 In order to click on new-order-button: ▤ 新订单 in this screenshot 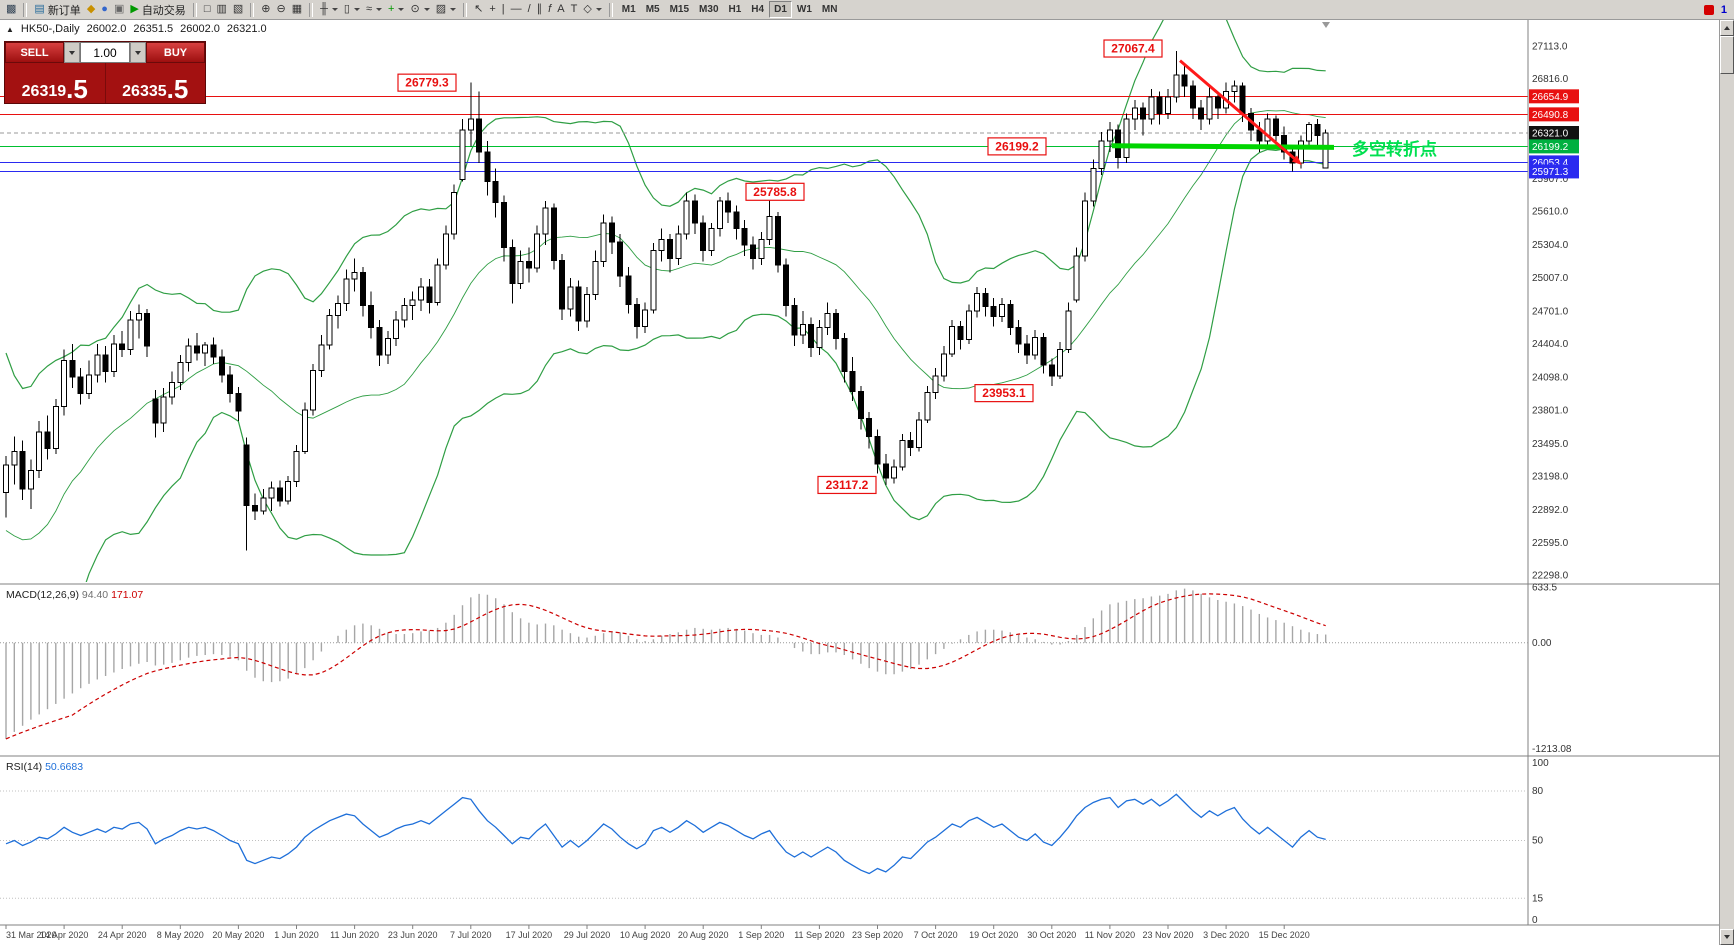, I will do `click(57, 10)`.